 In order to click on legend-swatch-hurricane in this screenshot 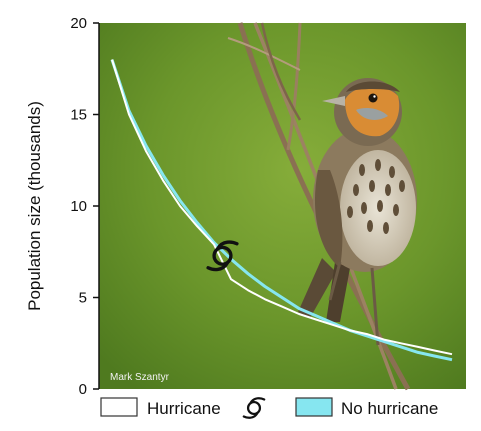, I will do `click(119, 407)`.